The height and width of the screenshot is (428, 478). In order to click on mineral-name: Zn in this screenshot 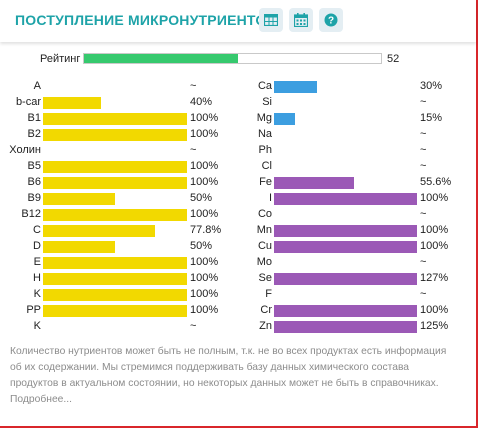, I will do `click(265, 326)`.